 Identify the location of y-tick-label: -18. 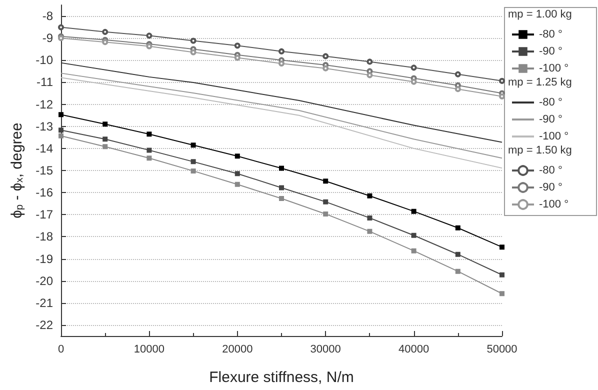
(45, 237).